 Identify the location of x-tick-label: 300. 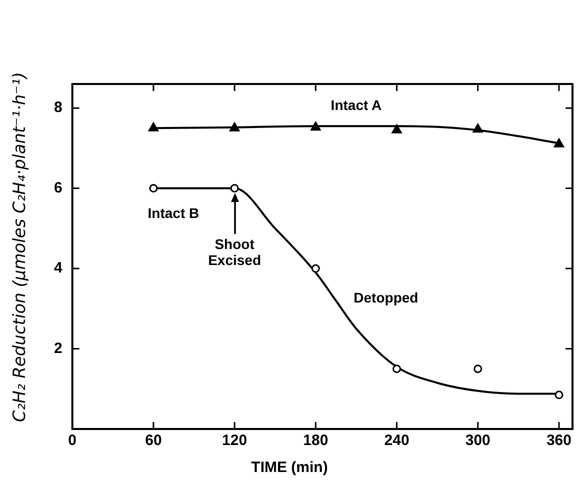
(477, 441).